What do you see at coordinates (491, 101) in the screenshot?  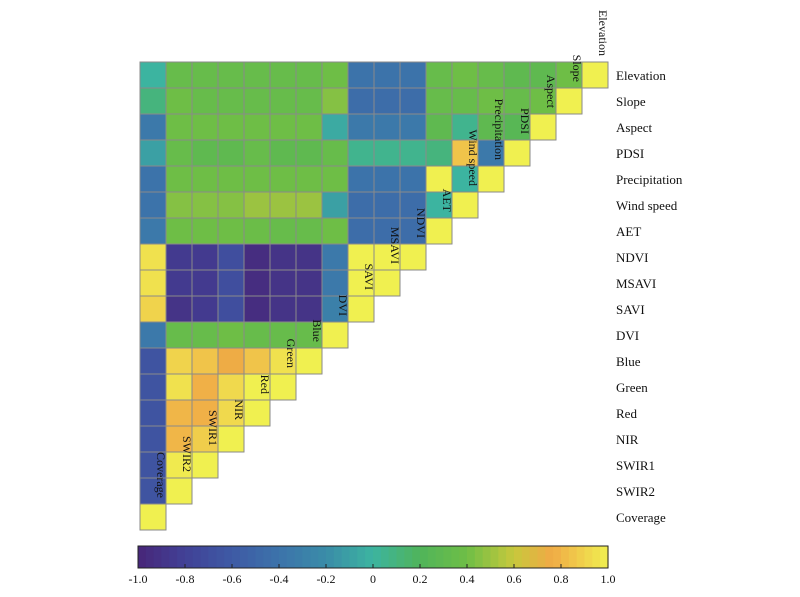 I see `cell-slope-precipitation` at bounding box center [491, 101].